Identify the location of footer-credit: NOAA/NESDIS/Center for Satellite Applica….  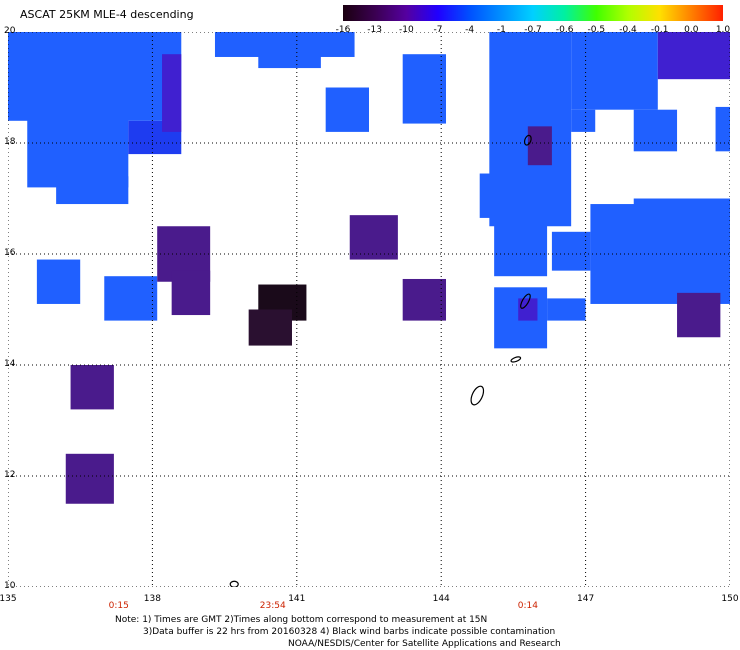
(424, 644).